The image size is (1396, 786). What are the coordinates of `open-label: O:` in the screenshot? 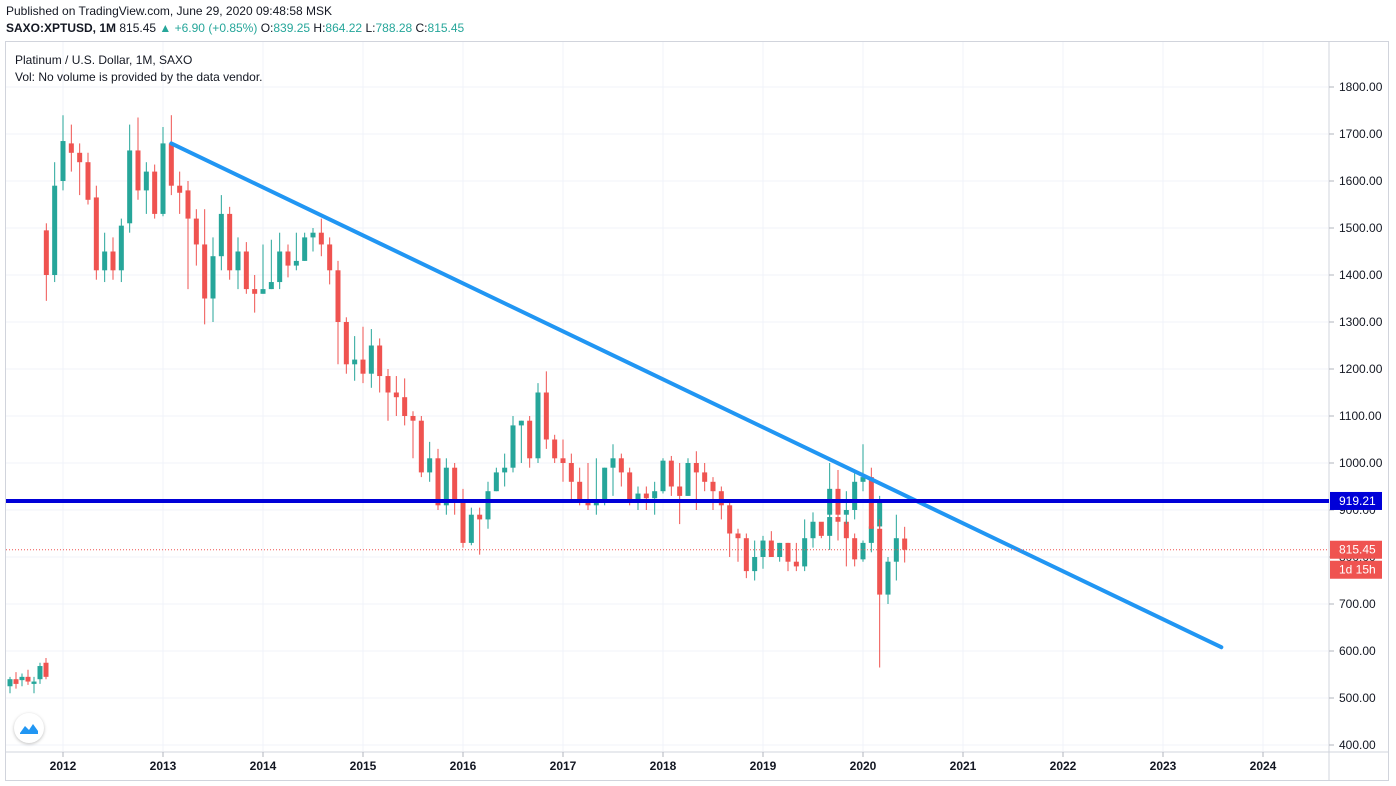 It's located at (267, 28).